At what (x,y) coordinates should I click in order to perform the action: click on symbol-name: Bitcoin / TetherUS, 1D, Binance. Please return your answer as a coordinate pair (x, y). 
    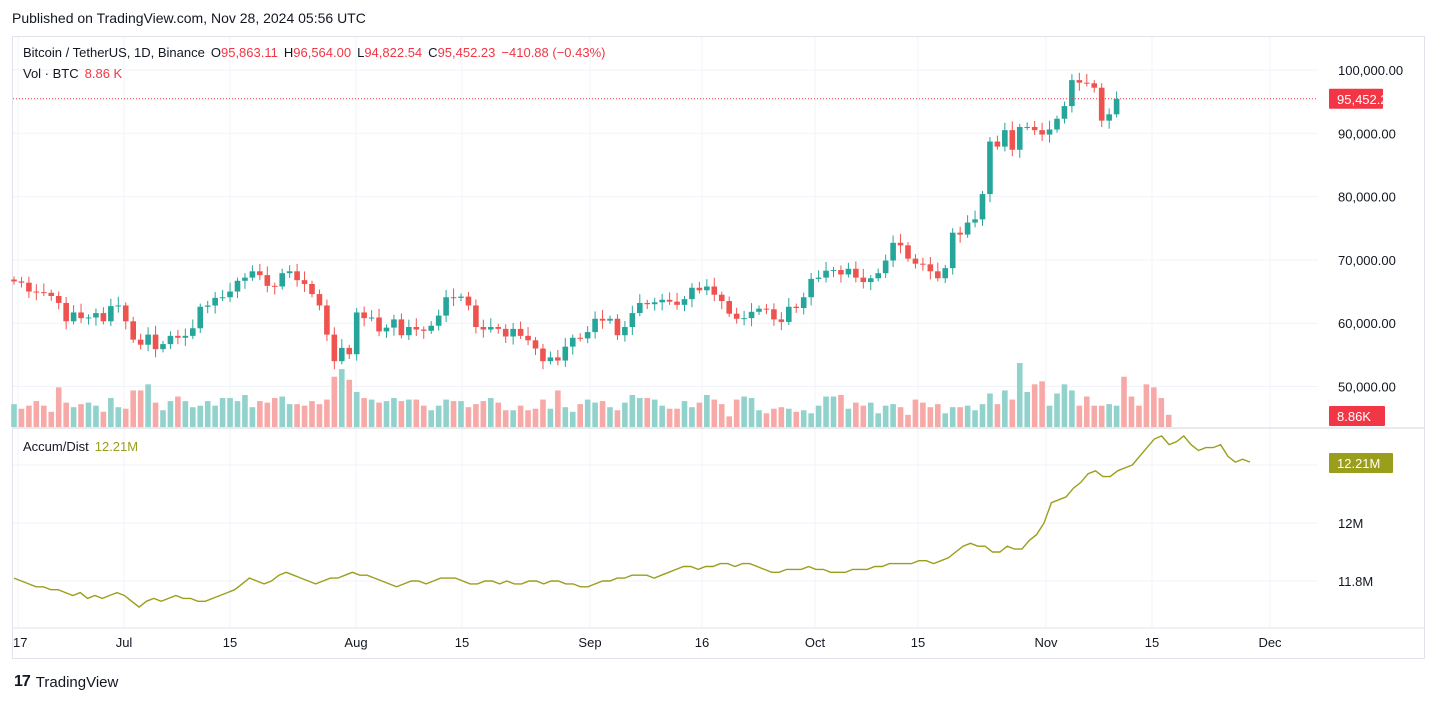
    Looking at the image, I should click on (114, 52).